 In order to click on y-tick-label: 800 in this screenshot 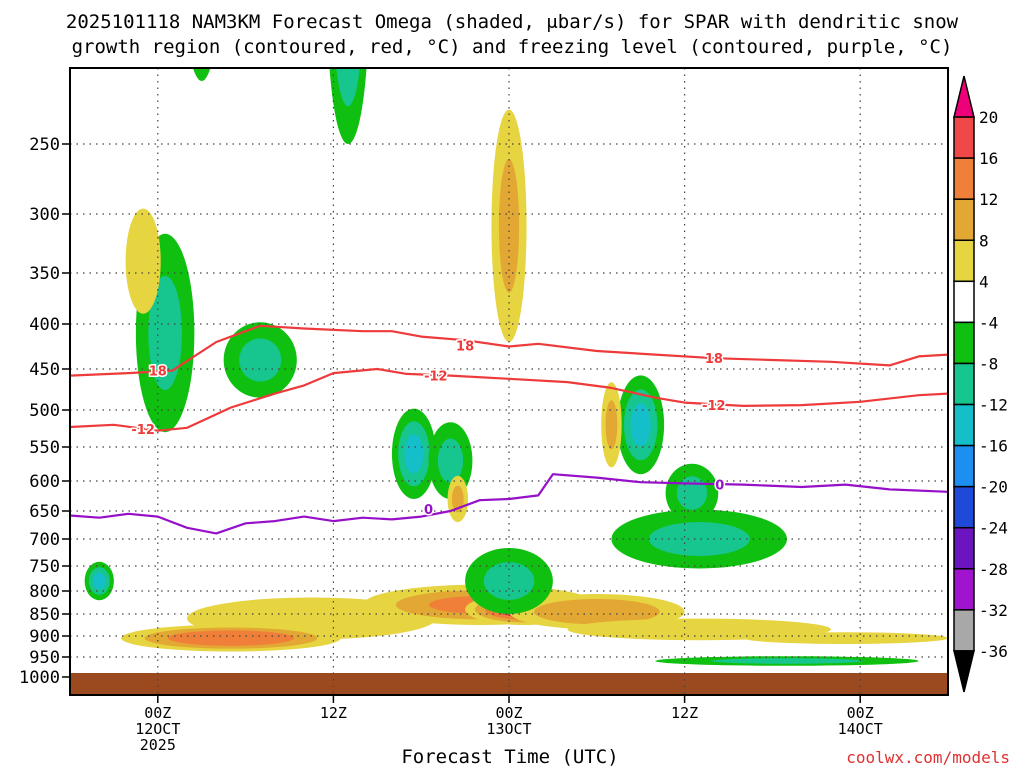, I will do `click(44, 592)`.